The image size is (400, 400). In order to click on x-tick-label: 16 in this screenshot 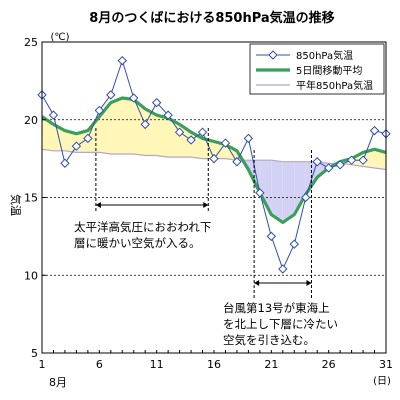, I will do `click(214, 364)`.